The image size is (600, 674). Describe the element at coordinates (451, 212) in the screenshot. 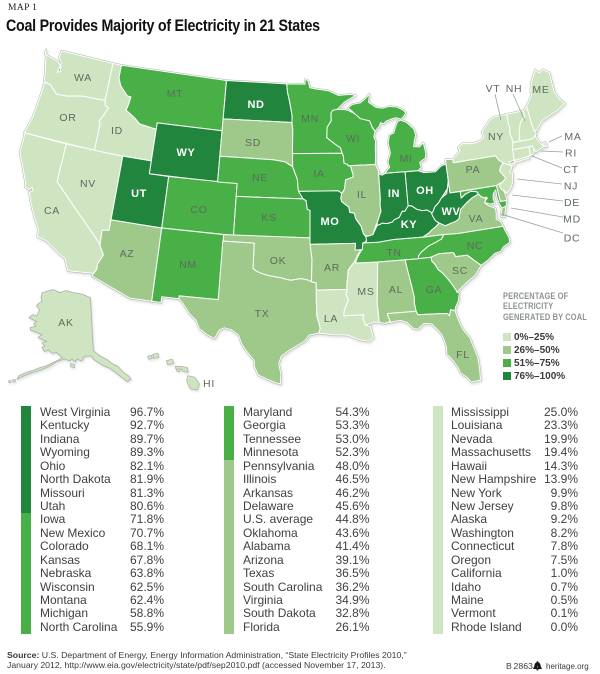

I see `svg-text: WV` at that location.